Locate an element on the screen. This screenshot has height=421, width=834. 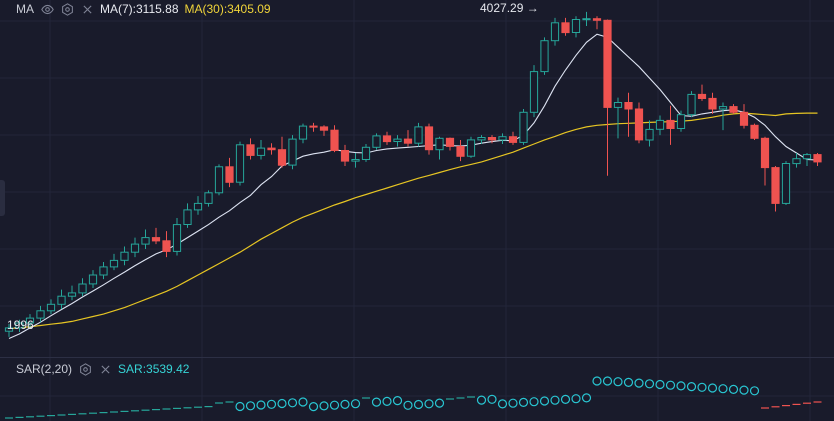
ma7-value: MA(7):3115.88 is located at coordinates (139, 9).